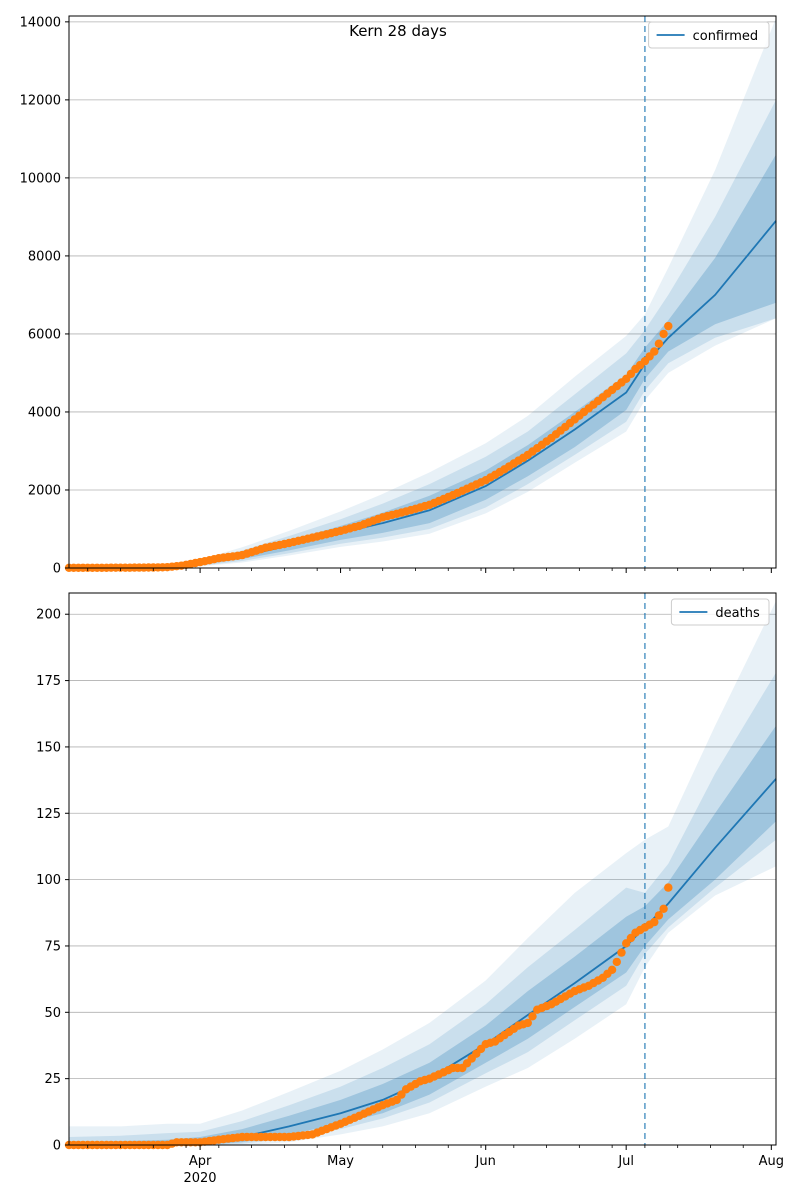 The image size is (800, 1200). What do you see at coordinates (737, 613) in the screenshot?
I see `legend-label: deaths` at bounding box center [737, 613].